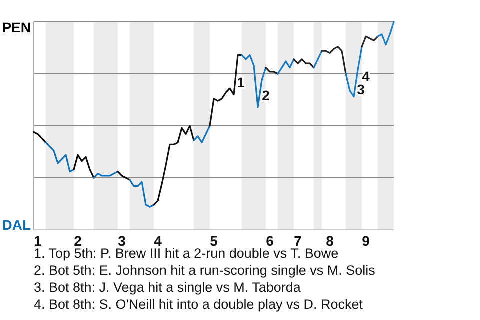 Image resolution: width=480 pixels, height=320 pixels. I want to click on x-tick-label: 8, so click(330, 241).